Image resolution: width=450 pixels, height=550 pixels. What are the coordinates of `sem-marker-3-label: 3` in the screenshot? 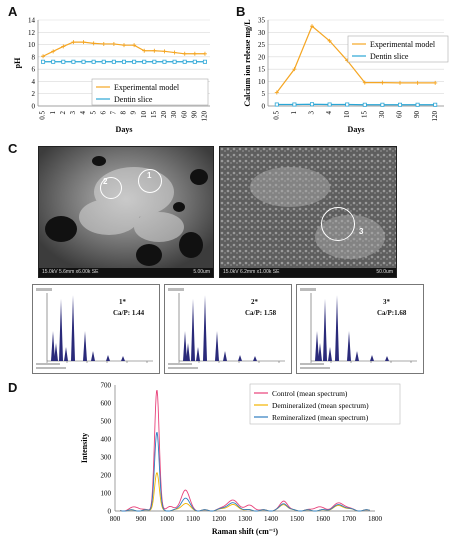 It's located at (361, 231).